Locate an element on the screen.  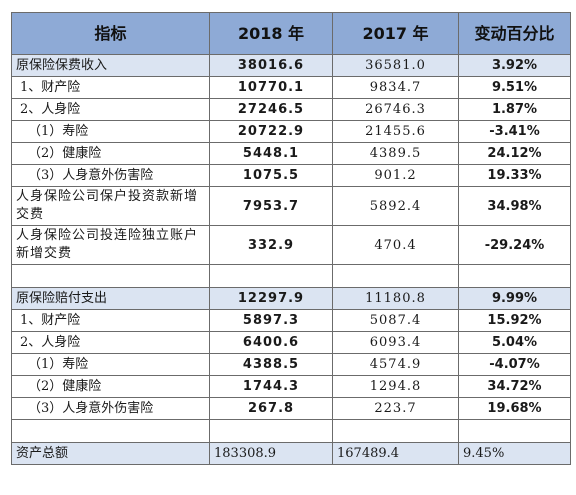
premium-income-row: 原保险保费收入 38016.6 36581.0 3.92% is located at coordinates (291, 65).